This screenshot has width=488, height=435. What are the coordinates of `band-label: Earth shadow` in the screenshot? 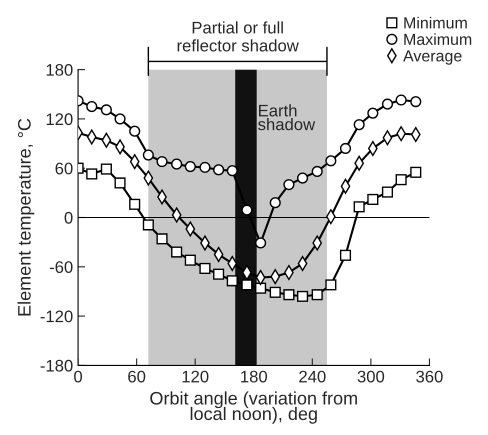 It's located at (287, 117).